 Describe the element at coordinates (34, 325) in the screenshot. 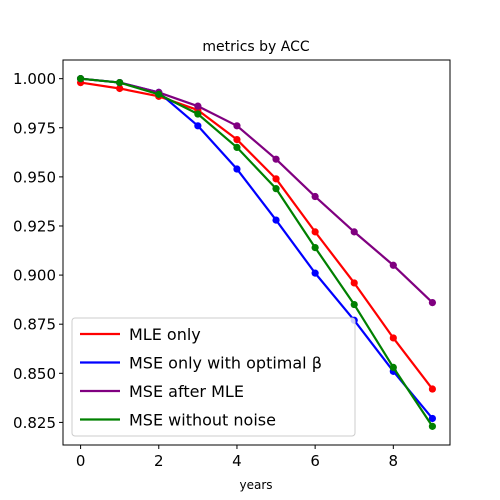

I see `y-tick-label: 0.875` at that location.